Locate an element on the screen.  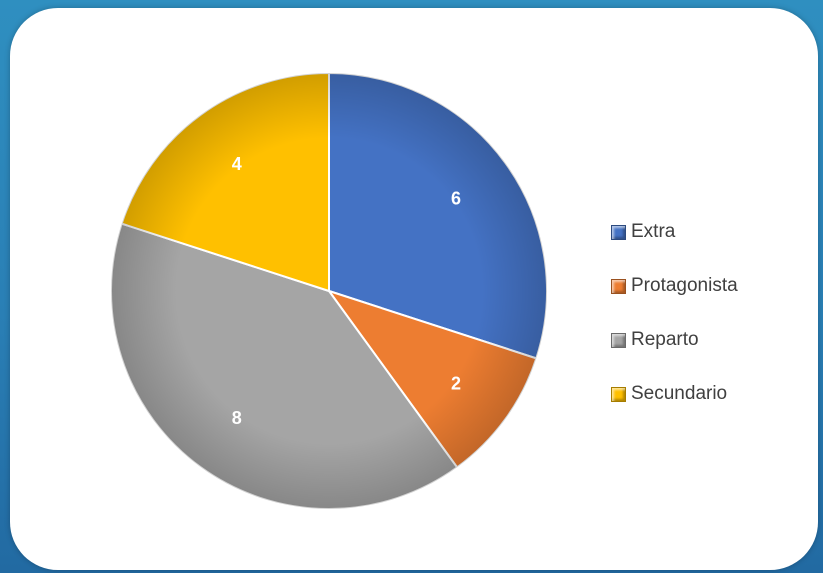
legend-item-reparto: Reparto is located at coordinates (674, 340).